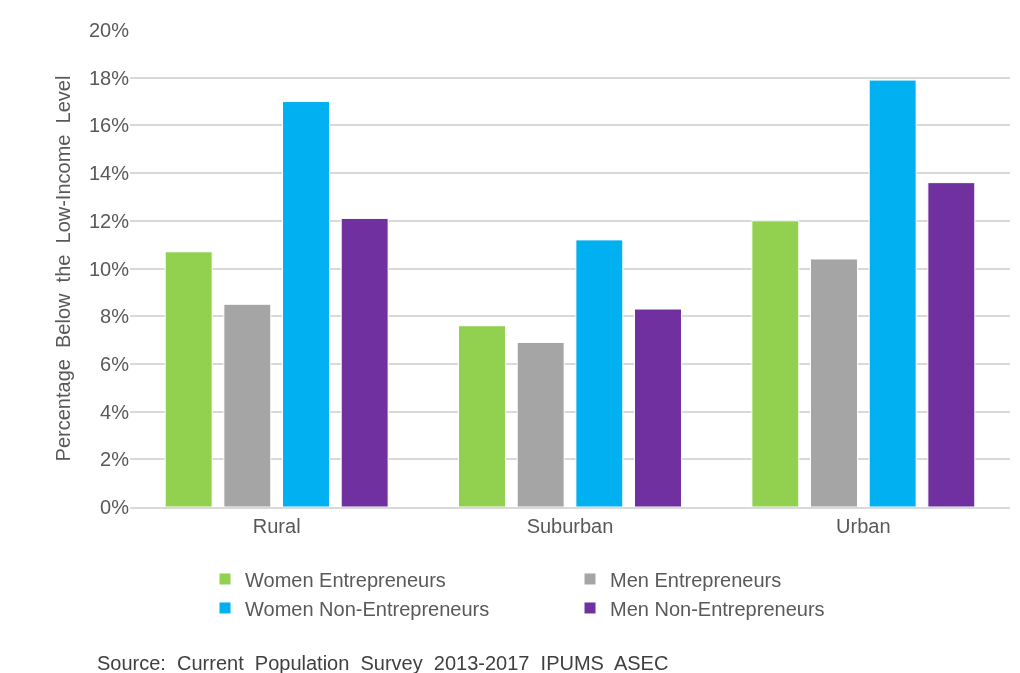  What do you see at coordinates (109, 173) in the screenshot?
I see `y-tick-label: 14%` at bounding box center [109, 173].